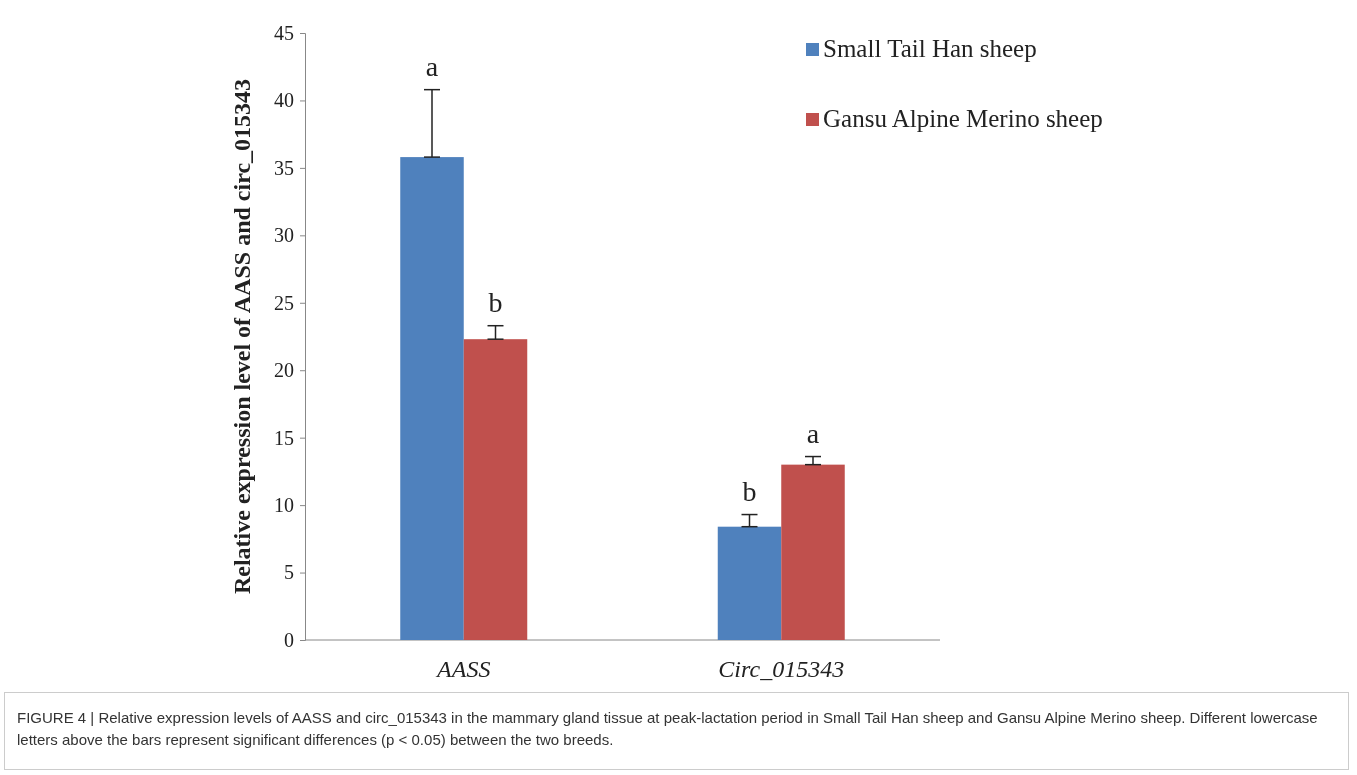  What do you see at coordinates (284, 302) in the screenshot?
I see `y-tick-label: 25` at bounding box center [284, 302].